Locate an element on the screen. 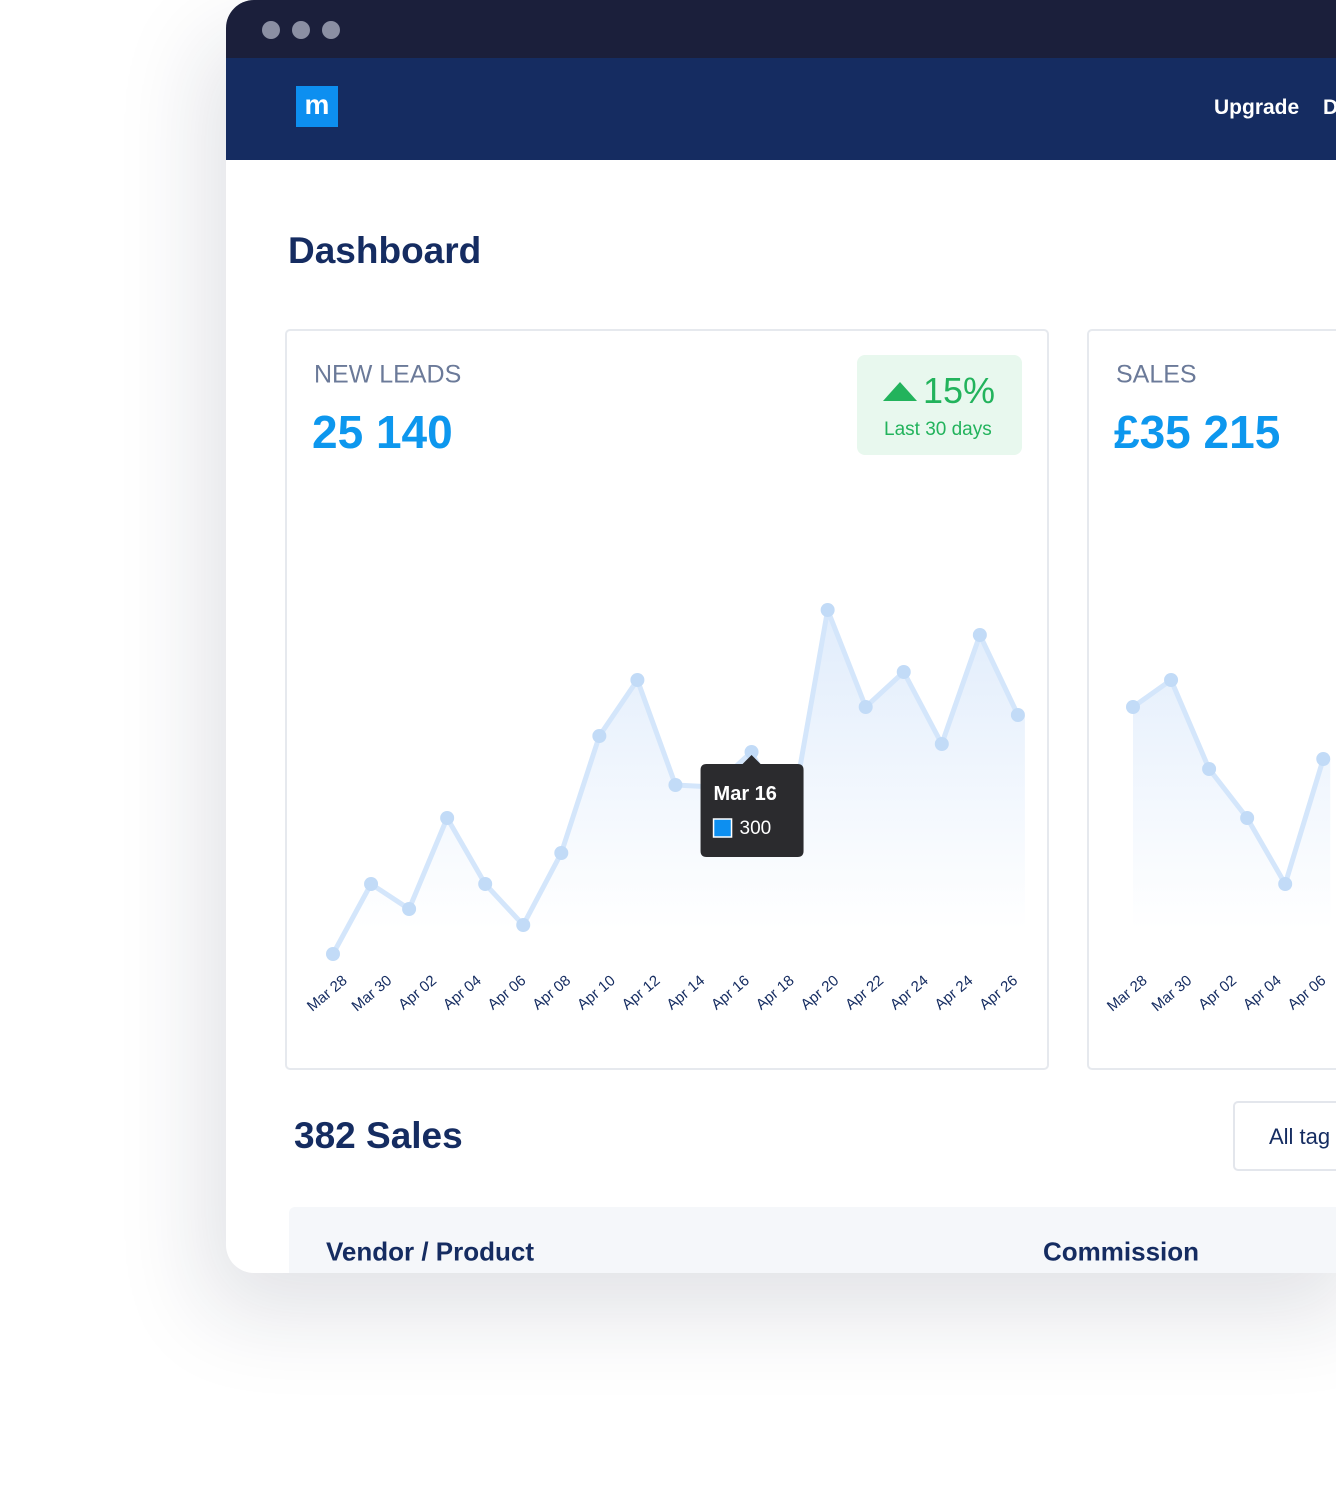  x-tick-label: Apr 22 is located at coordinates (864, 992).